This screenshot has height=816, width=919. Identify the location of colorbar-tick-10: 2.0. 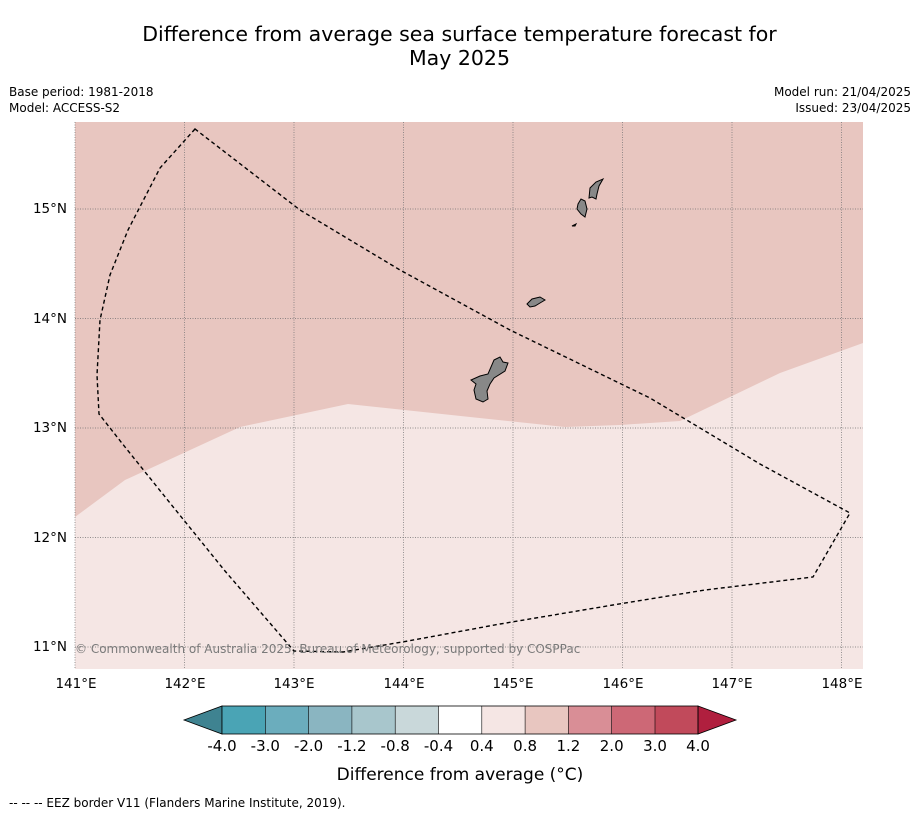
(612, 746).